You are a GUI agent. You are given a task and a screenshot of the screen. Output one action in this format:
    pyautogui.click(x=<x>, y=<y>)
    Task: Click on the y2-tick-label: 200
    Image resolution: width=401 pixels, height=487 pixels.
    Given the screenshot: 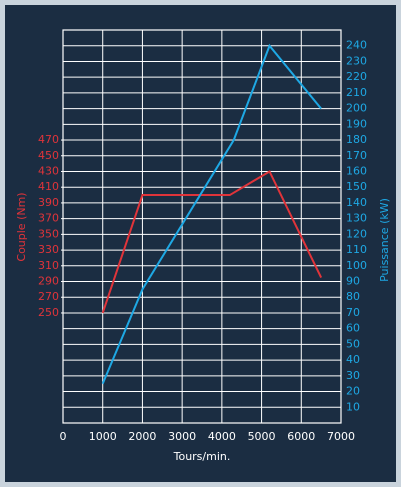 What is the action you would take?
    pyautogui.click(x=356, y=108)
    